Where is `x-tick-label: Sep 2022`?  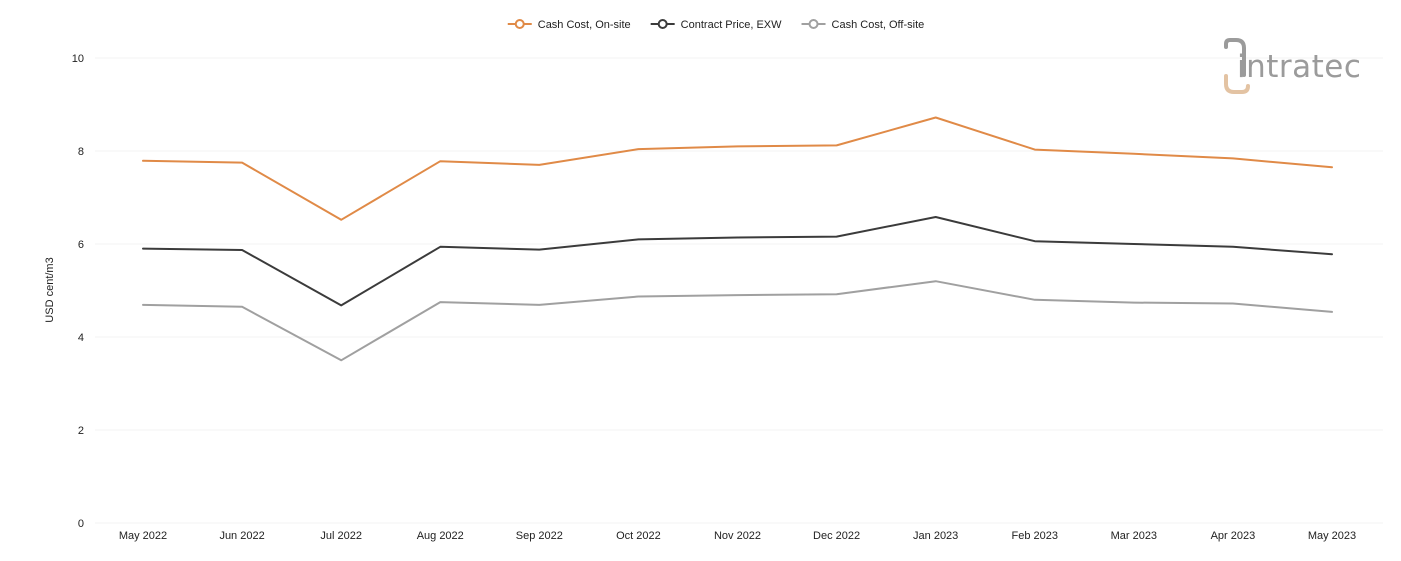
x-tick-label: Sep 2022 is located at coordinates (539, 536).